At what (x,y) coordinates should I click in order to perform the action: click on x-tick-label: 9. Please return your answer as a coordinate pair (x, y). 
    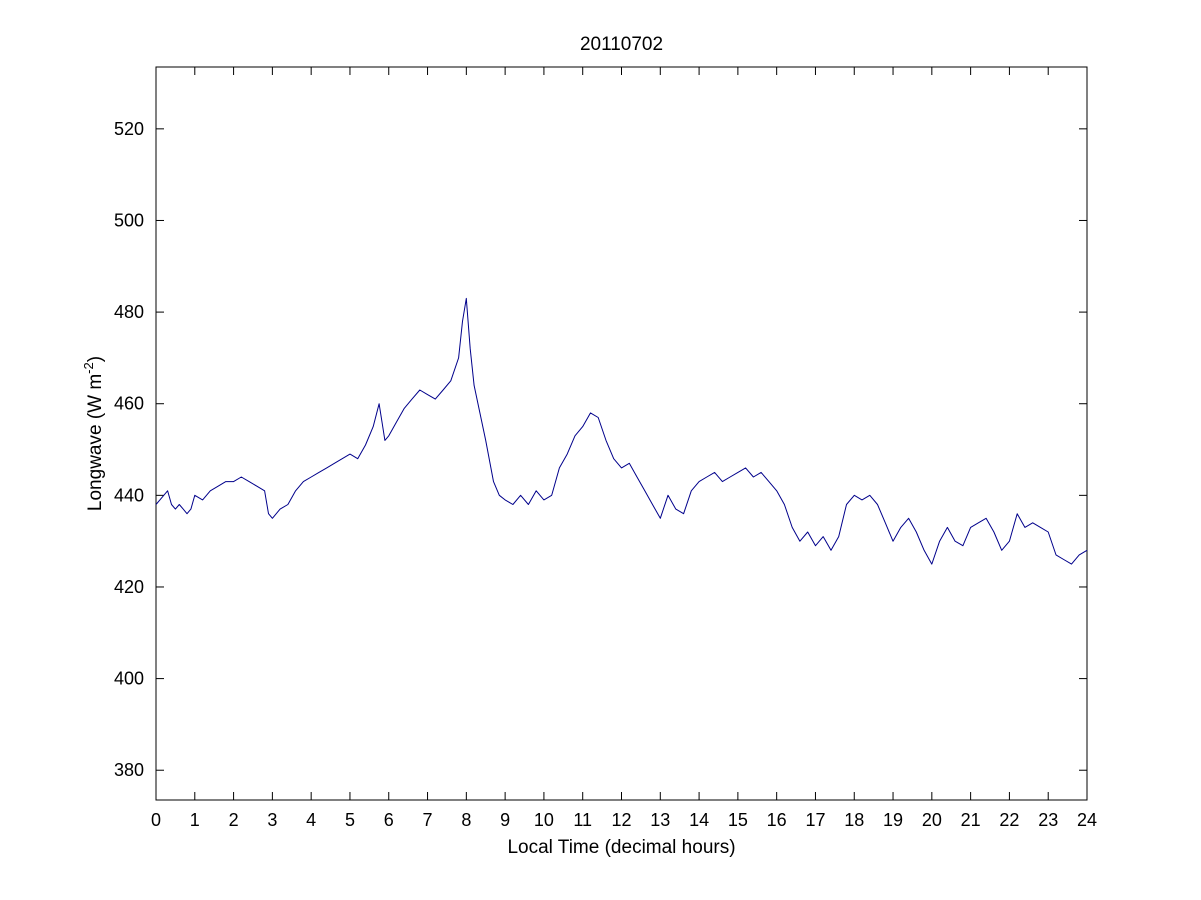
    Looking at the image, I should click on (505, 820).